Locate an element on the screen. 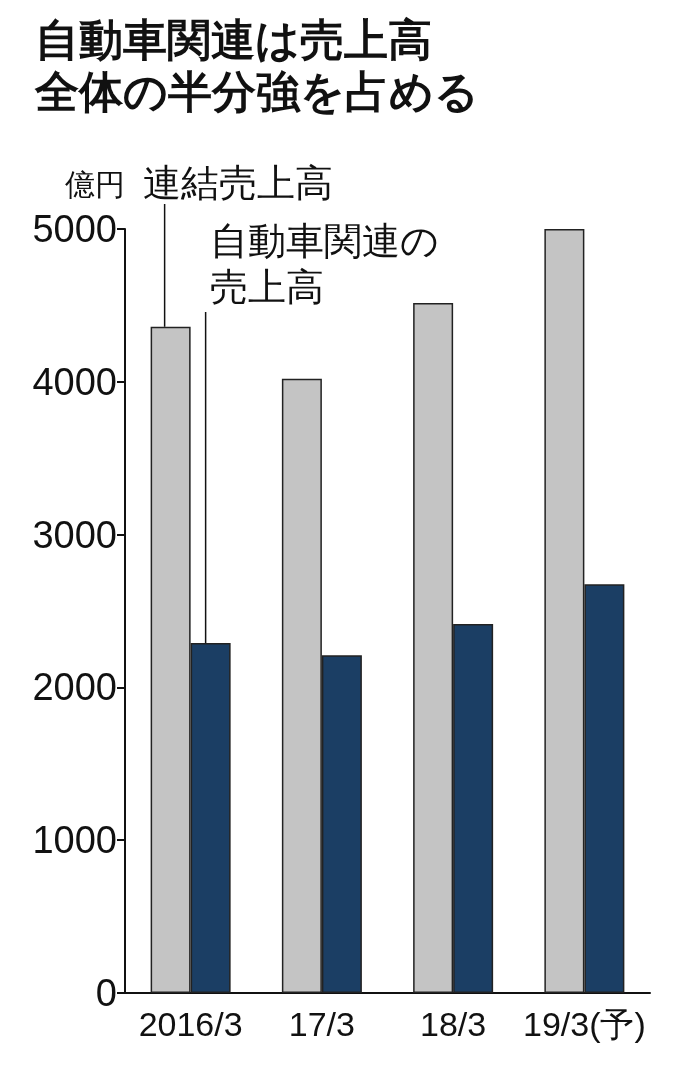 The width and height of the screenshot is (680, 1080). y-tick-label: 2000 is located at coordinates (74, 687).